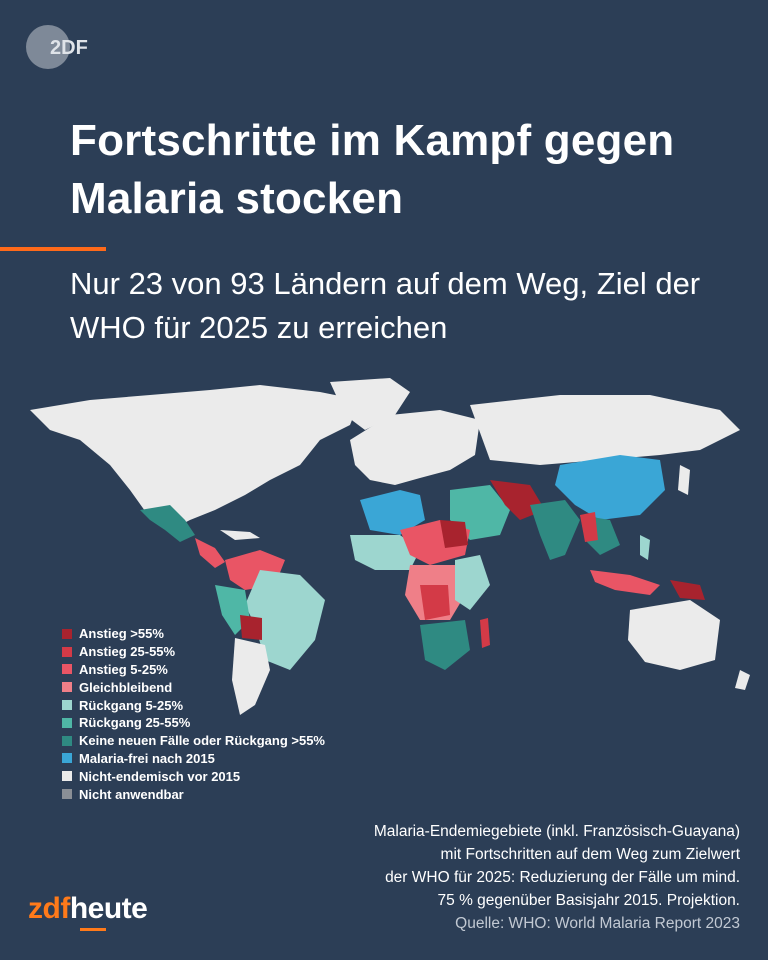 The image size is (768, 960). What do you see at coordinates (251, 676) in the screenshot?
I see `sa-south` at bounding box center [251, 676].